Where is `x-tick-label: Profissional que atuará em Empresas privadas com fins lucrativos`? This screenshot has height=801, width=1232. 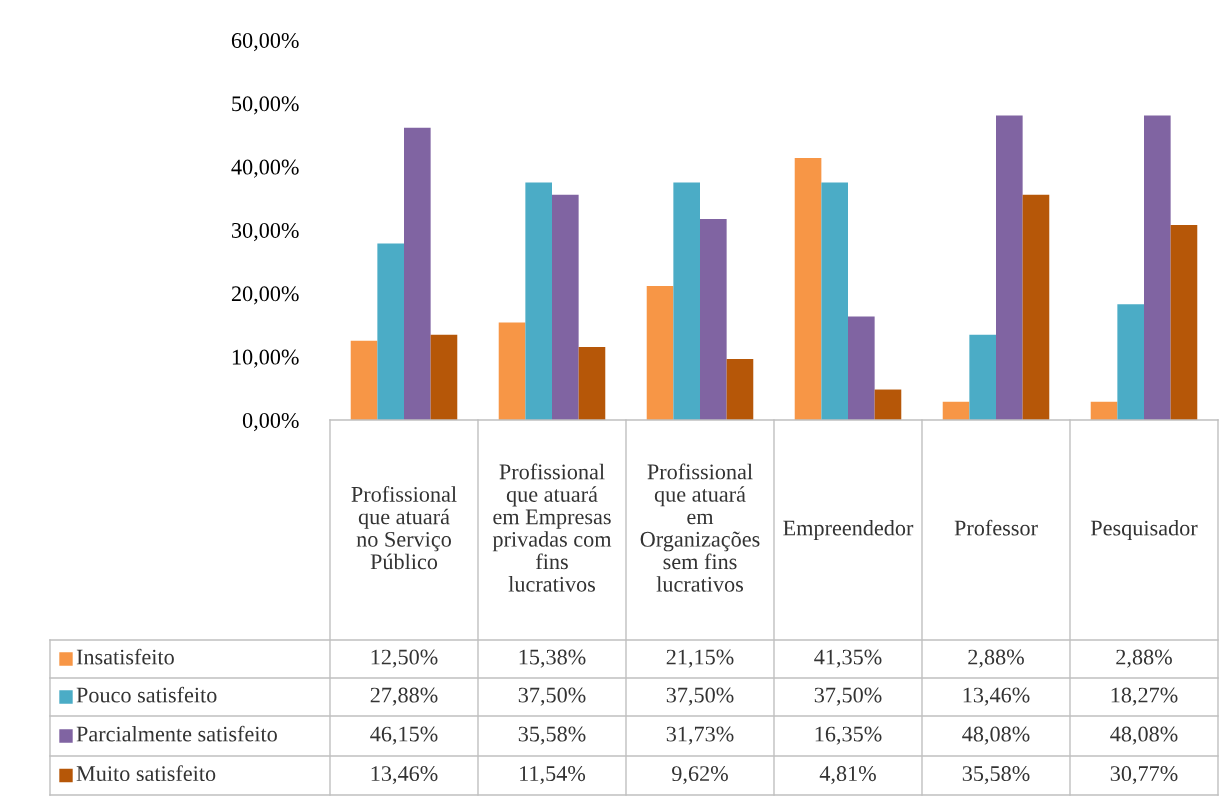
x-tick-label: Profissional que atuará em Empresas privadas com fins lucrativos is located at coordinates (552, 527).